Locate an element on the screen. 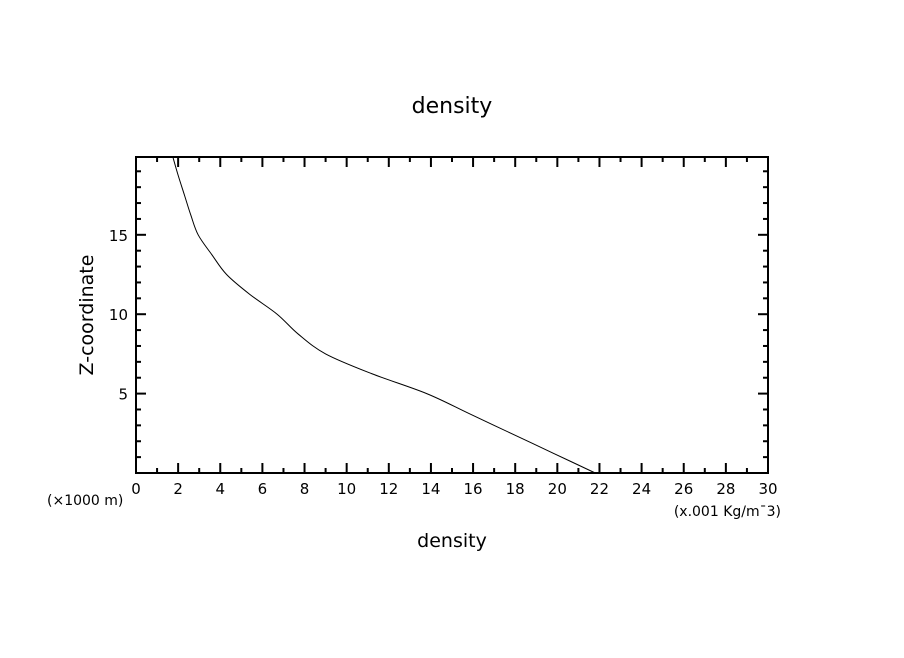 The height and width of the screenshot is (658, 904). x-tick-label: 30 is located at coordinates (767, 489).